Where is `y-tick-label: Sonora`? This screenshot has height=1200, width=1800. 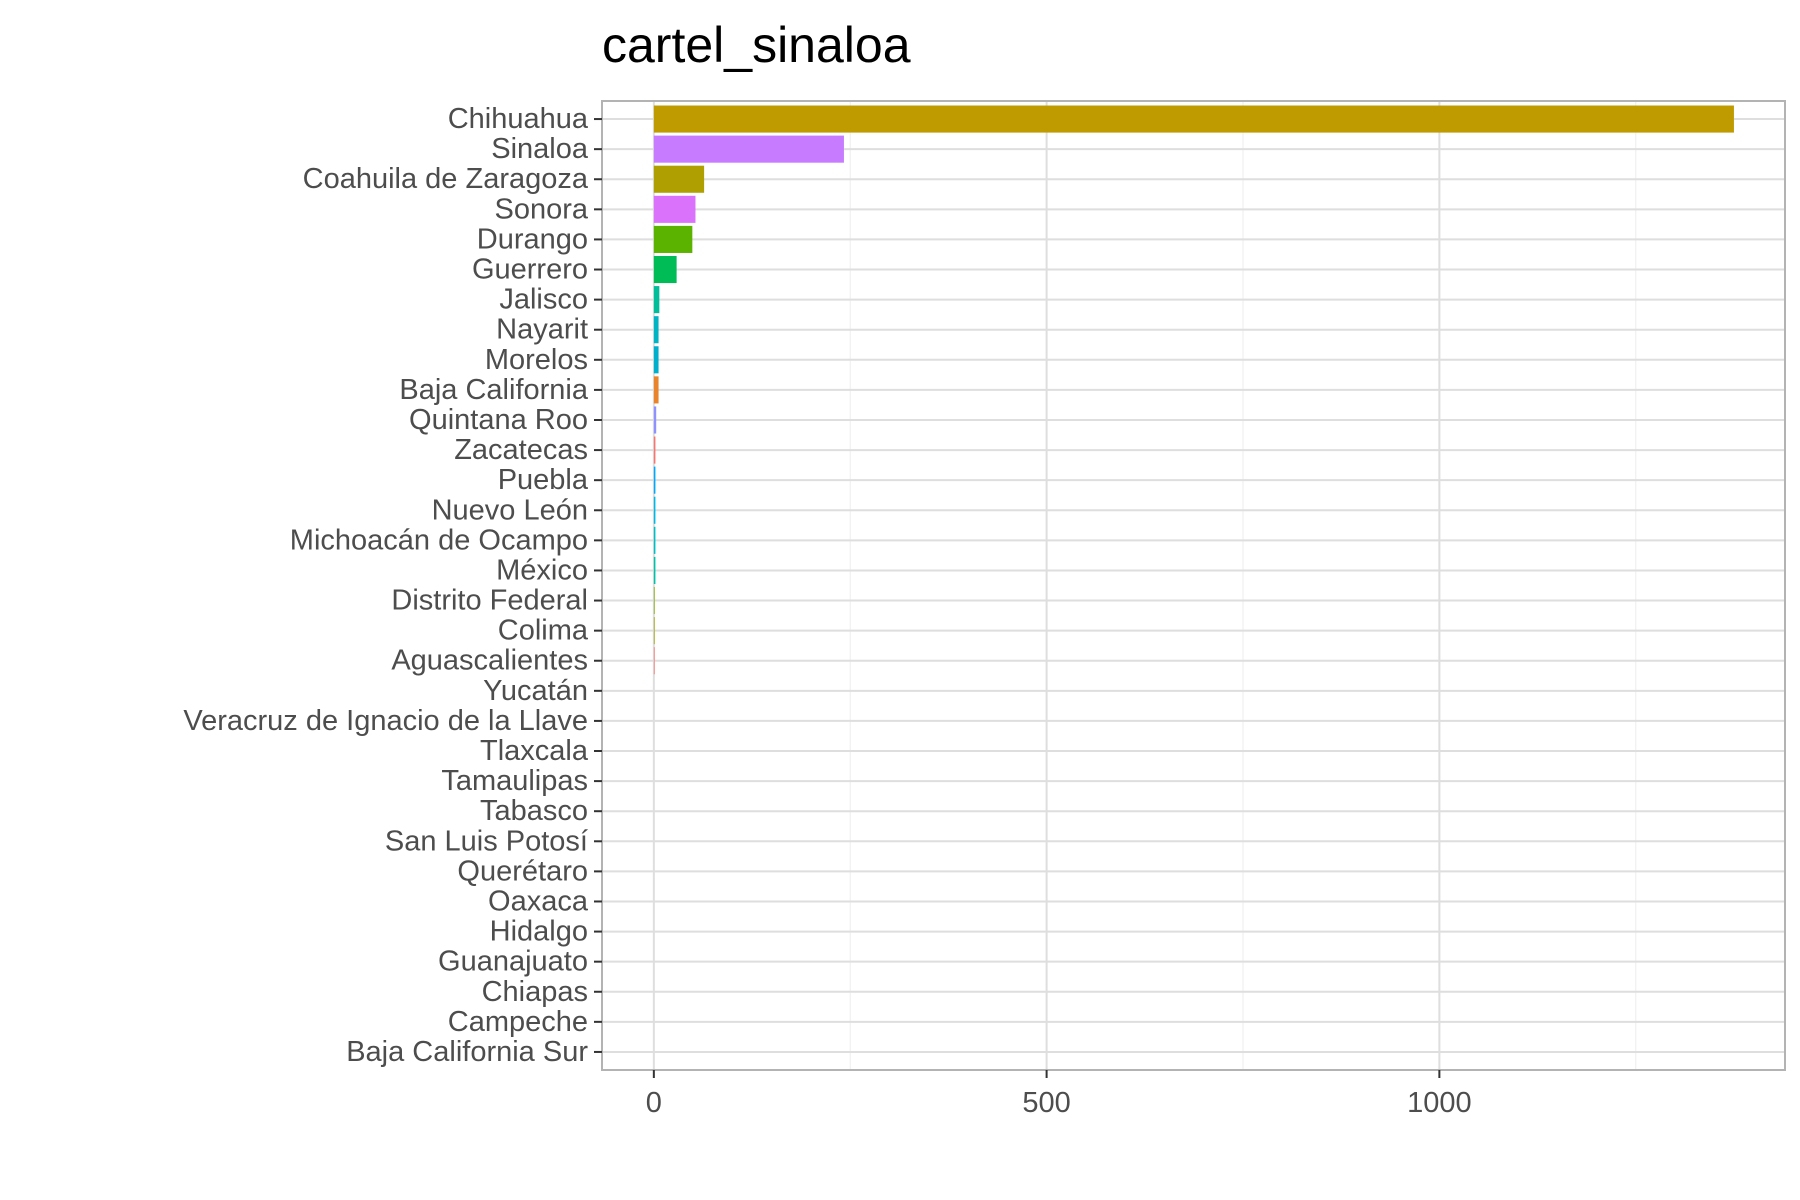 y-tick-label: Sonora is located at coordinates (541, 209).